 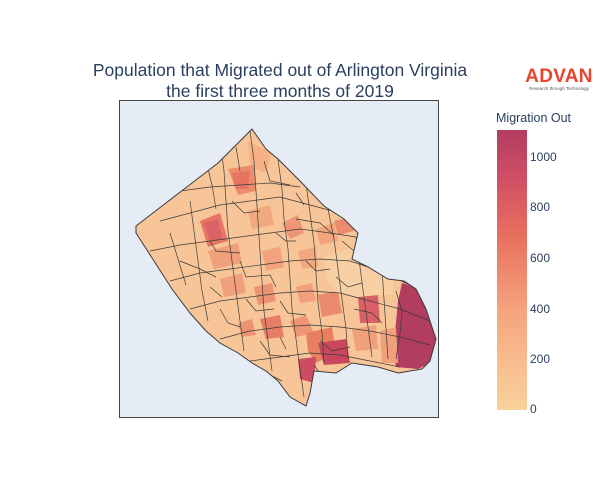 What do you see at coordinates (280, 91) in the screenshot?
I see `chart-title-line-2: the first three months of 2019` at bounding box center [280, 91].